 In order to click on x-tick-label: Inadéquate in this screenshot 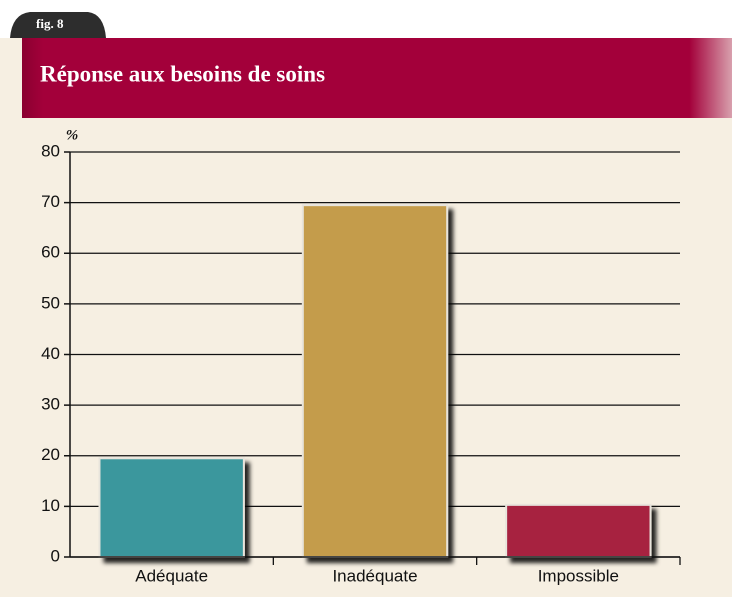, I will do `click(374, 575)`.